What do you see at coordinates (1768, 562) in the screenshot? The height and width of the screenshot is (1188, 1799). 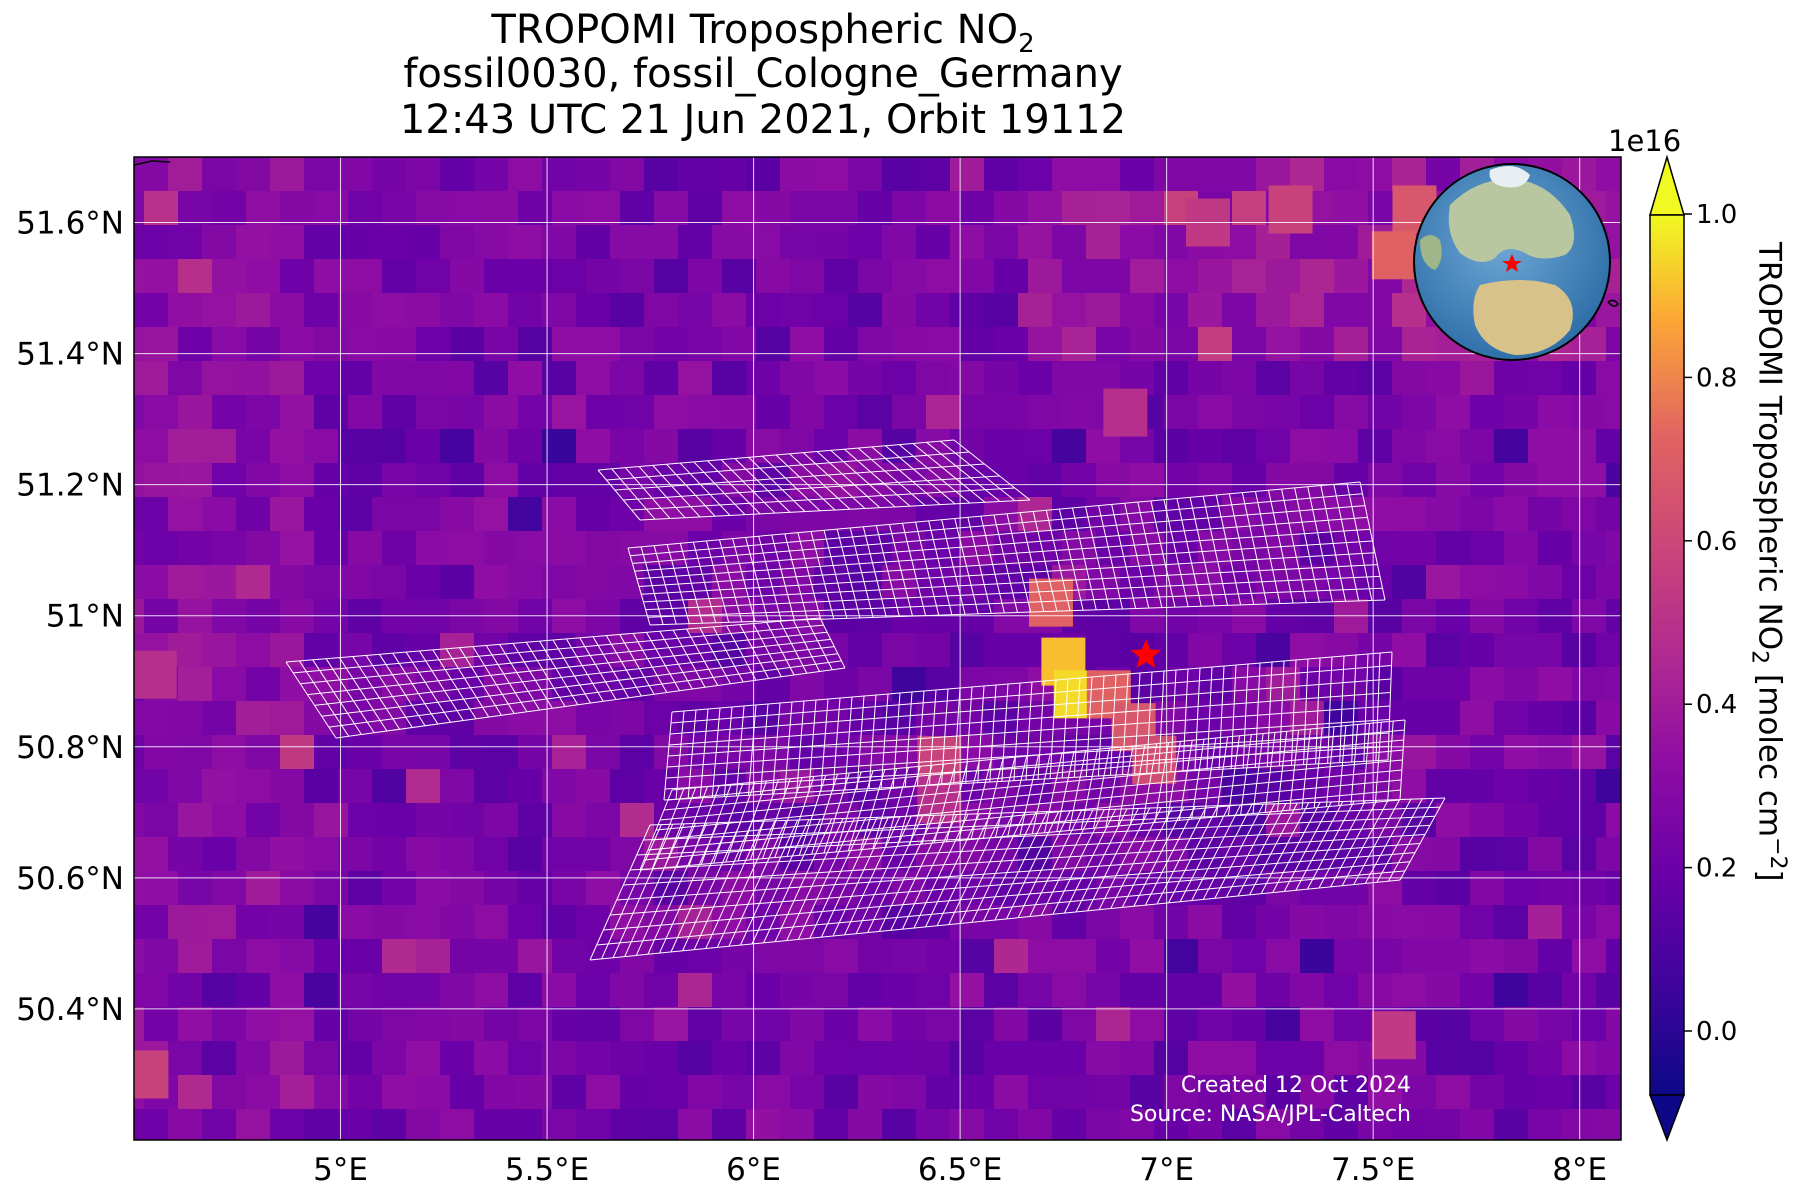 I see `colorbar-title: TROPOMI Tropospheric NO2 [molec cm−2]` at bounding box center [1768, 562].